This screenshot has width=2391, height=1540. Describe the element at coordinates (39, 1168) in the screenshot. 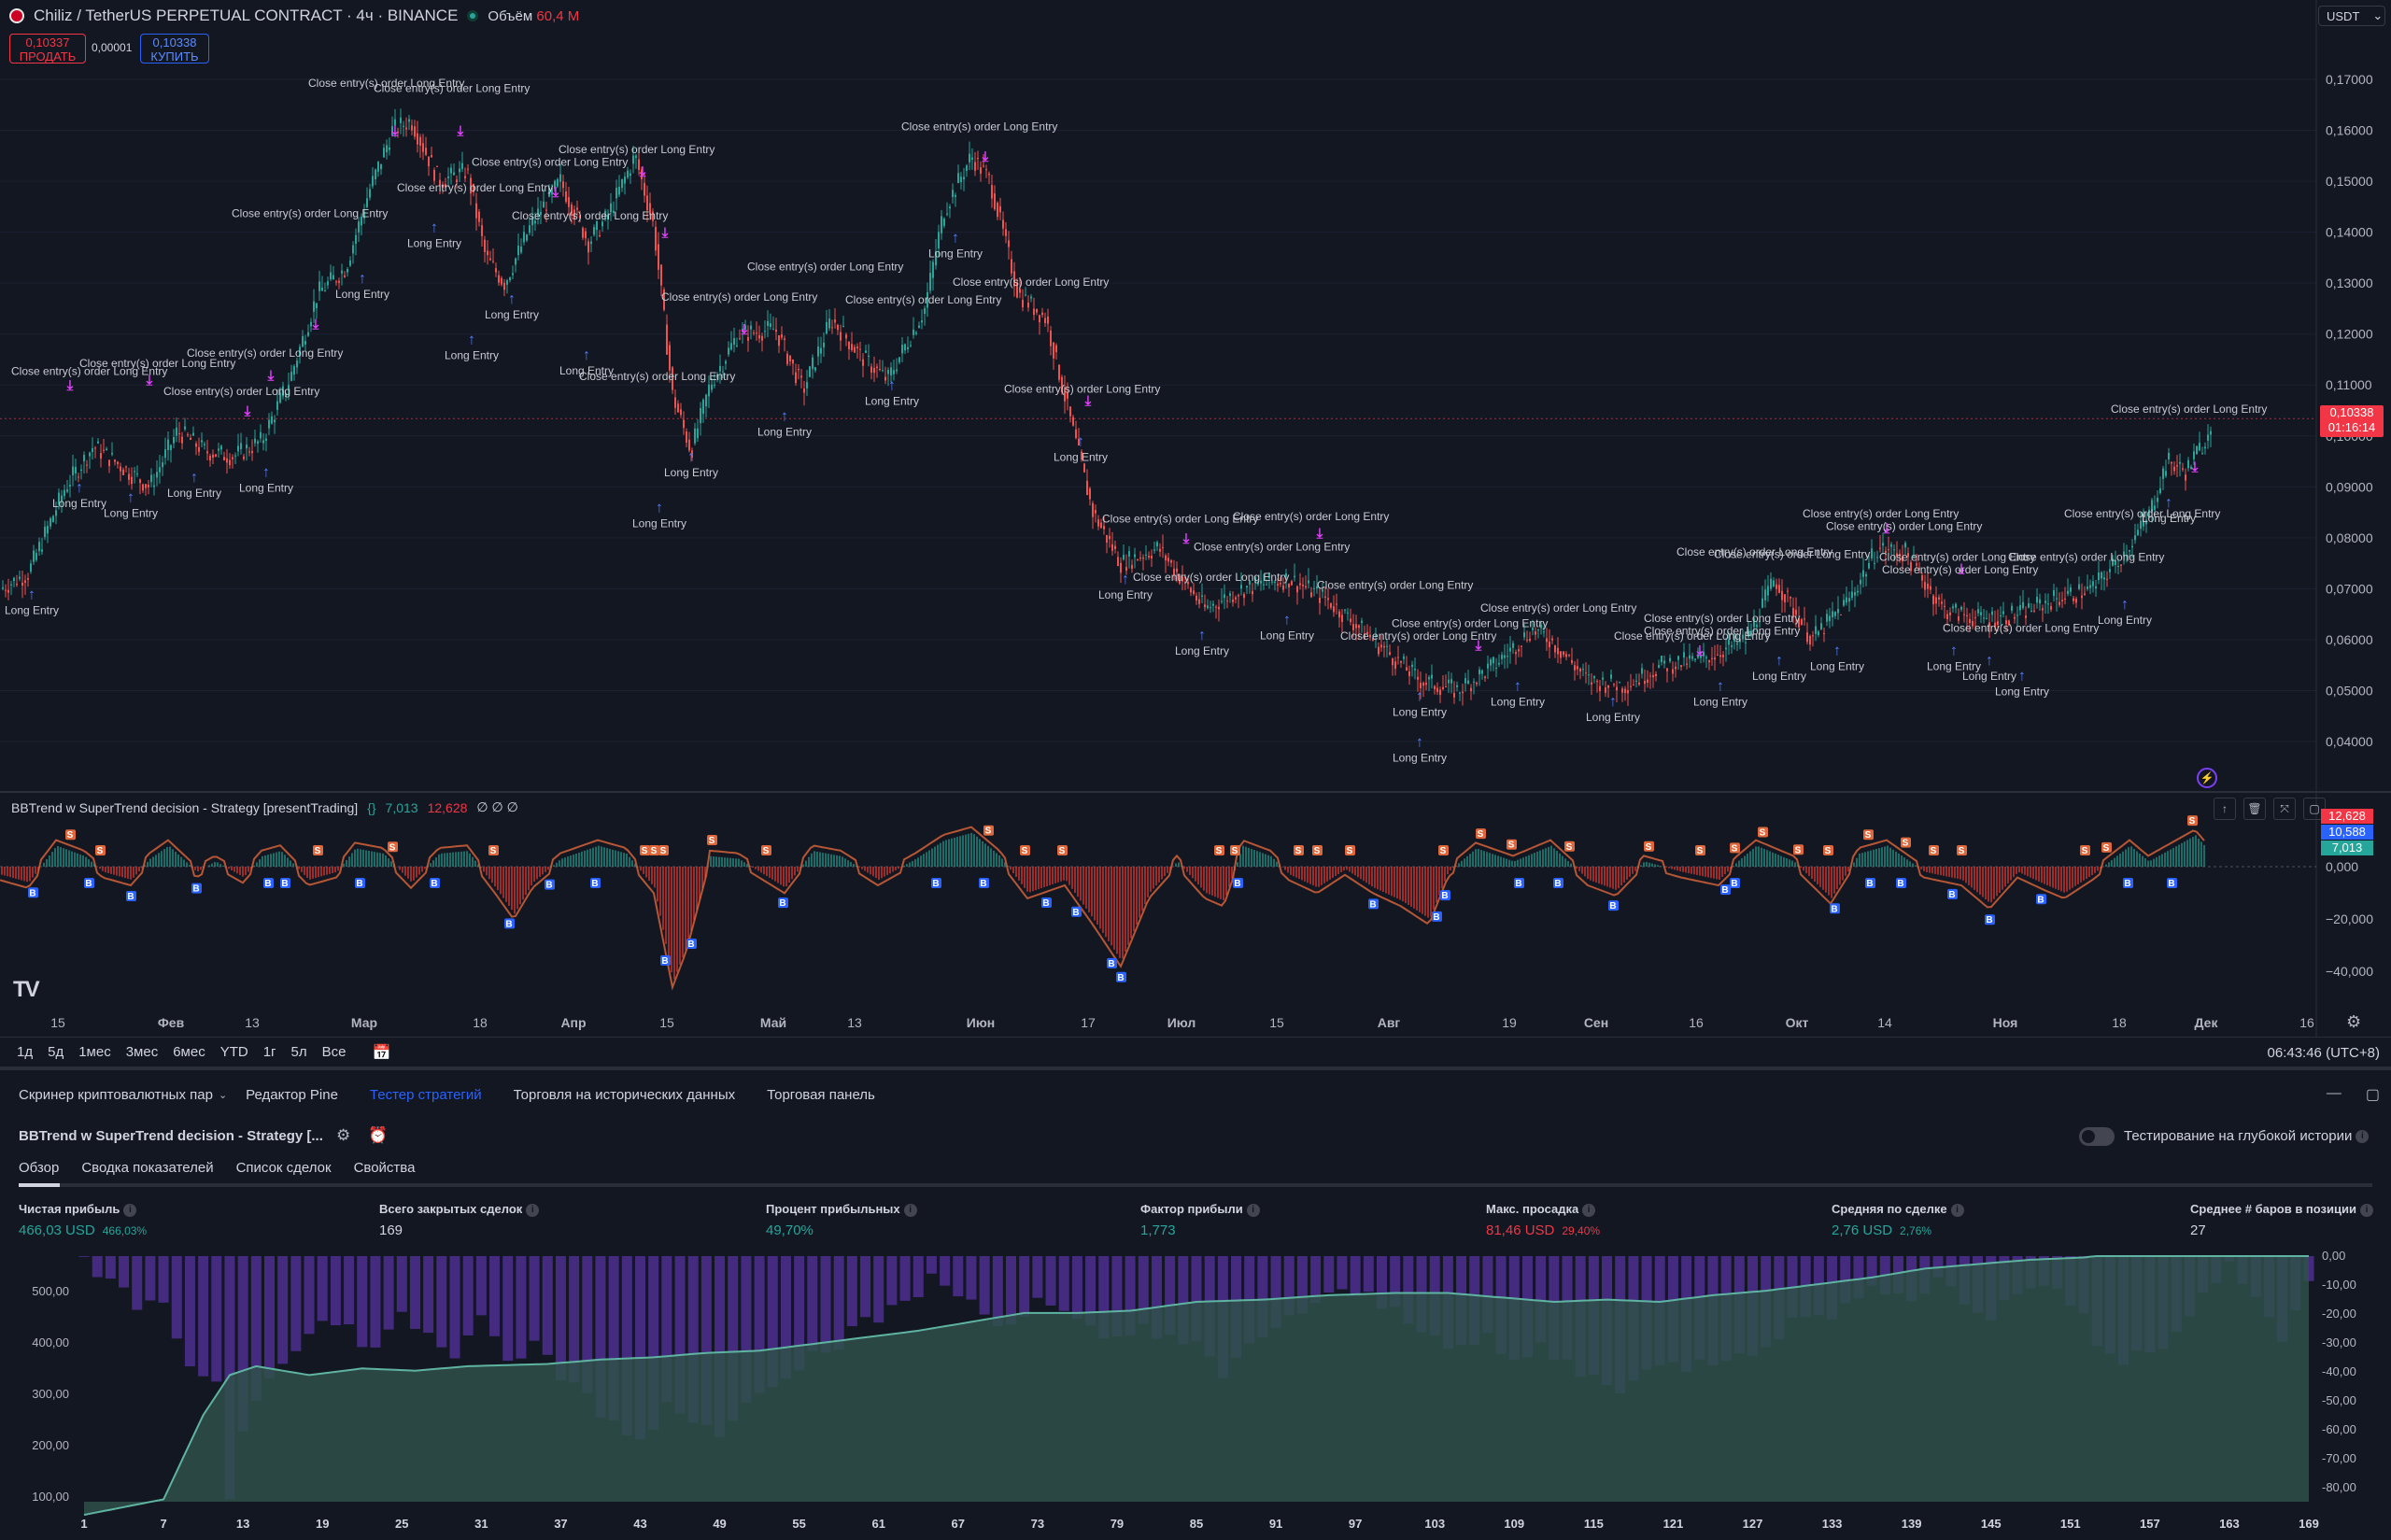

I see `subtab-overview: Обзор` at that location.